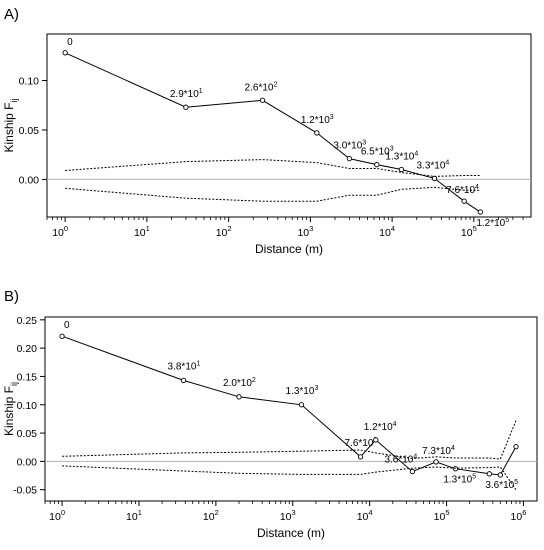 Image resolution: width=544 pixels, height=550 pixels. Describe the element at coordinates (186, 94) in the screenshot. I see `point-distance-label: 2.9*101` at that location.